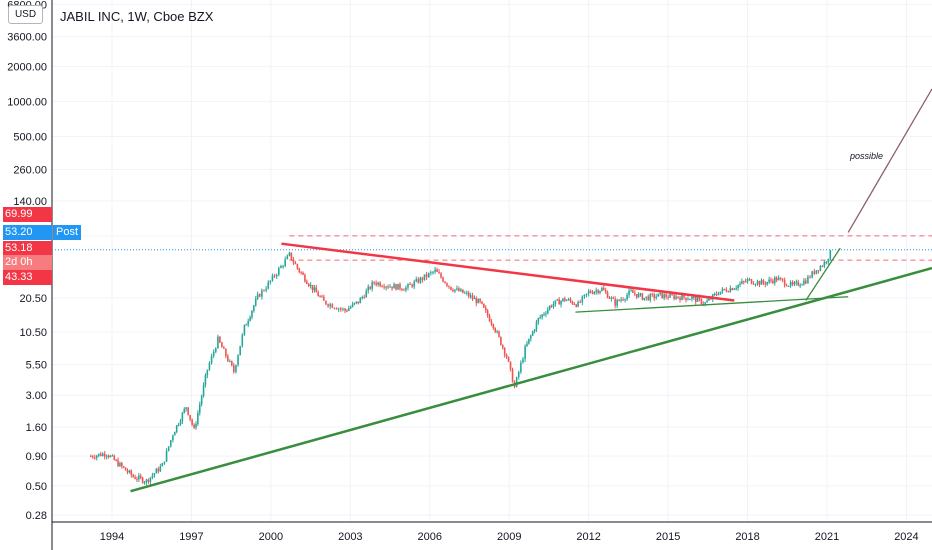 This screenshot has width=932, height=550. Describe the element at coordinates (430, 537) in the screenshot. I see `x-tick-label: 2006` at that location.